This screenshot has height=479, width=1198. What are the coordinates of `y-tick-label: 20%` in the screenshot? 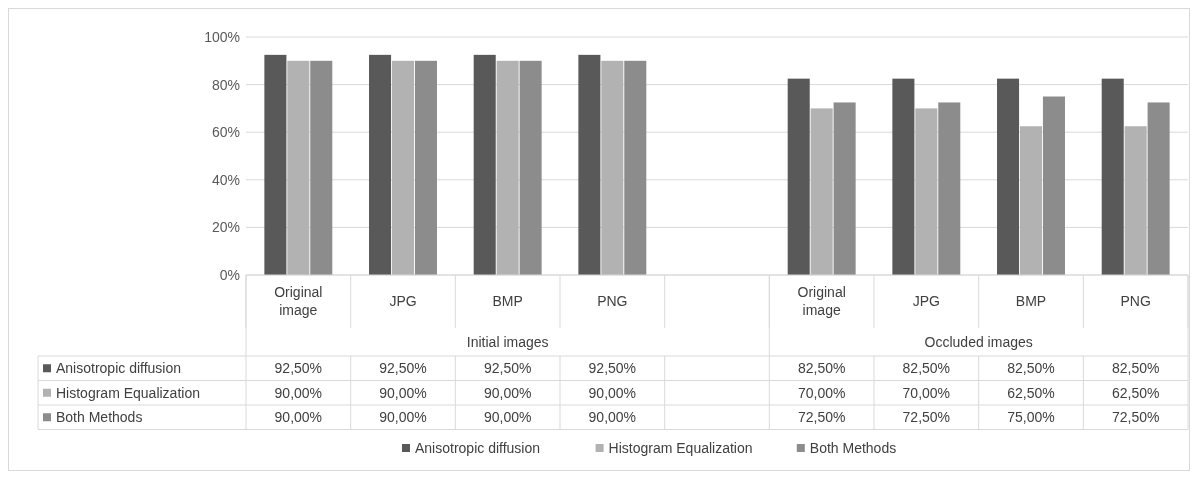 It's located at (225, 227).